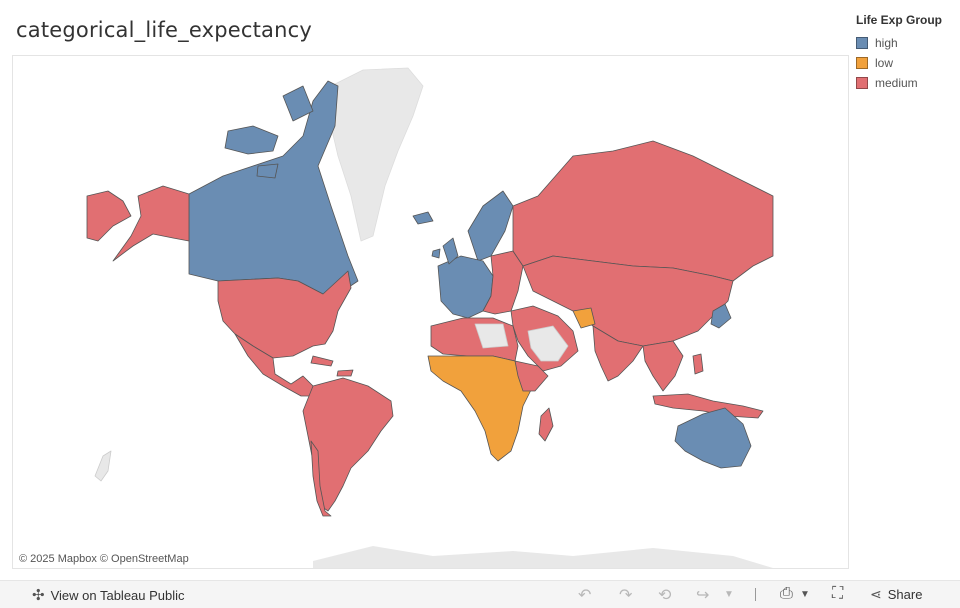  Describe the element at coordinates (585, 595) in the screenshot. I see `undo-icon: ↶` at that location.